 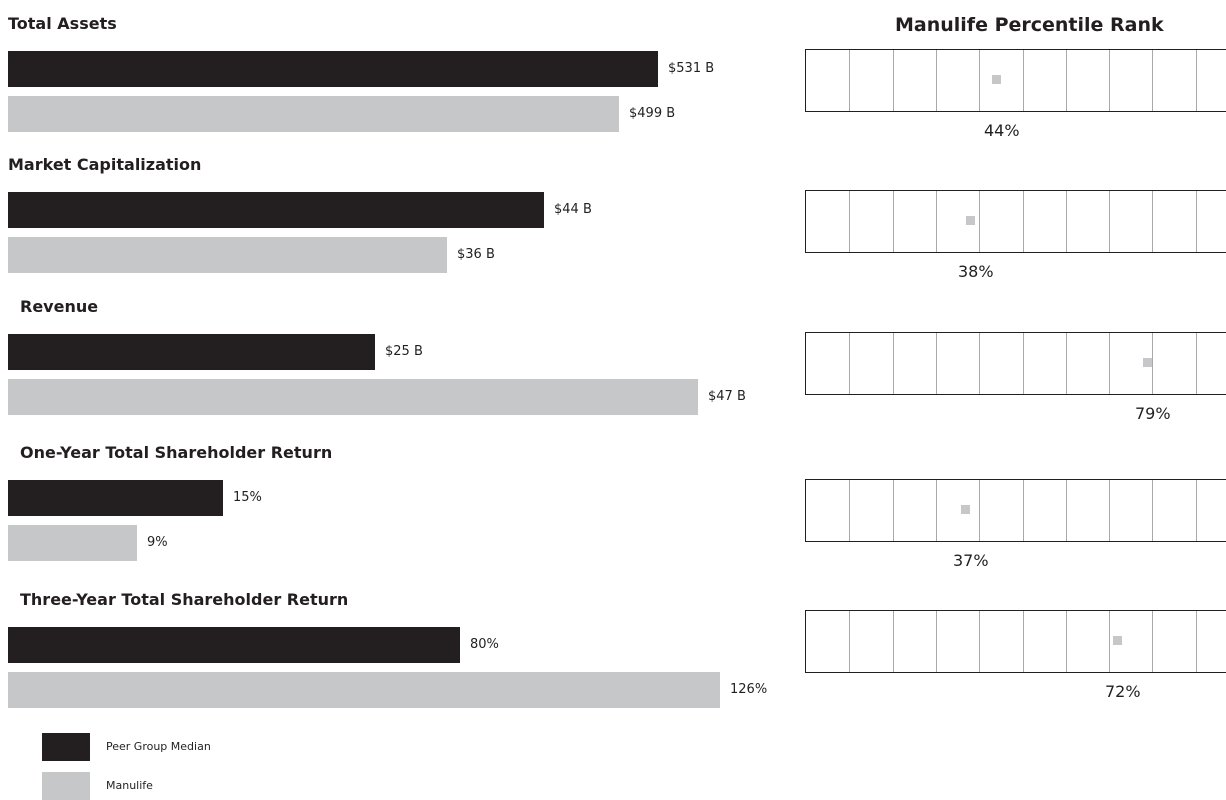 What do you see at coordinates (484, 644) in the screenshot?
I see `value-label-peer: 80%` at bounding box center [484, 644].